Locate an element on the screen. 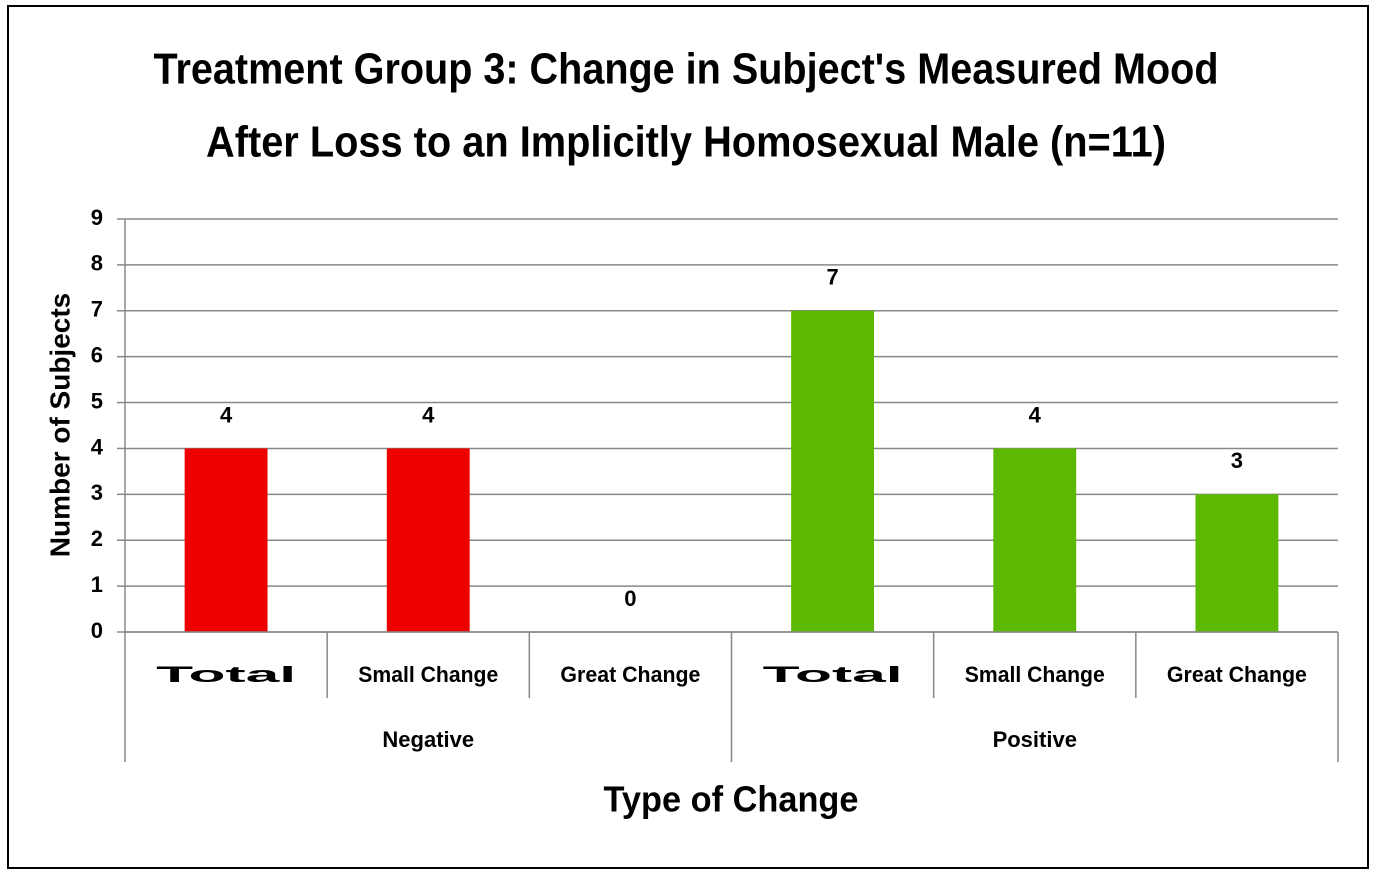  y-tick-label: 2 is located at coordinates (97, 538).